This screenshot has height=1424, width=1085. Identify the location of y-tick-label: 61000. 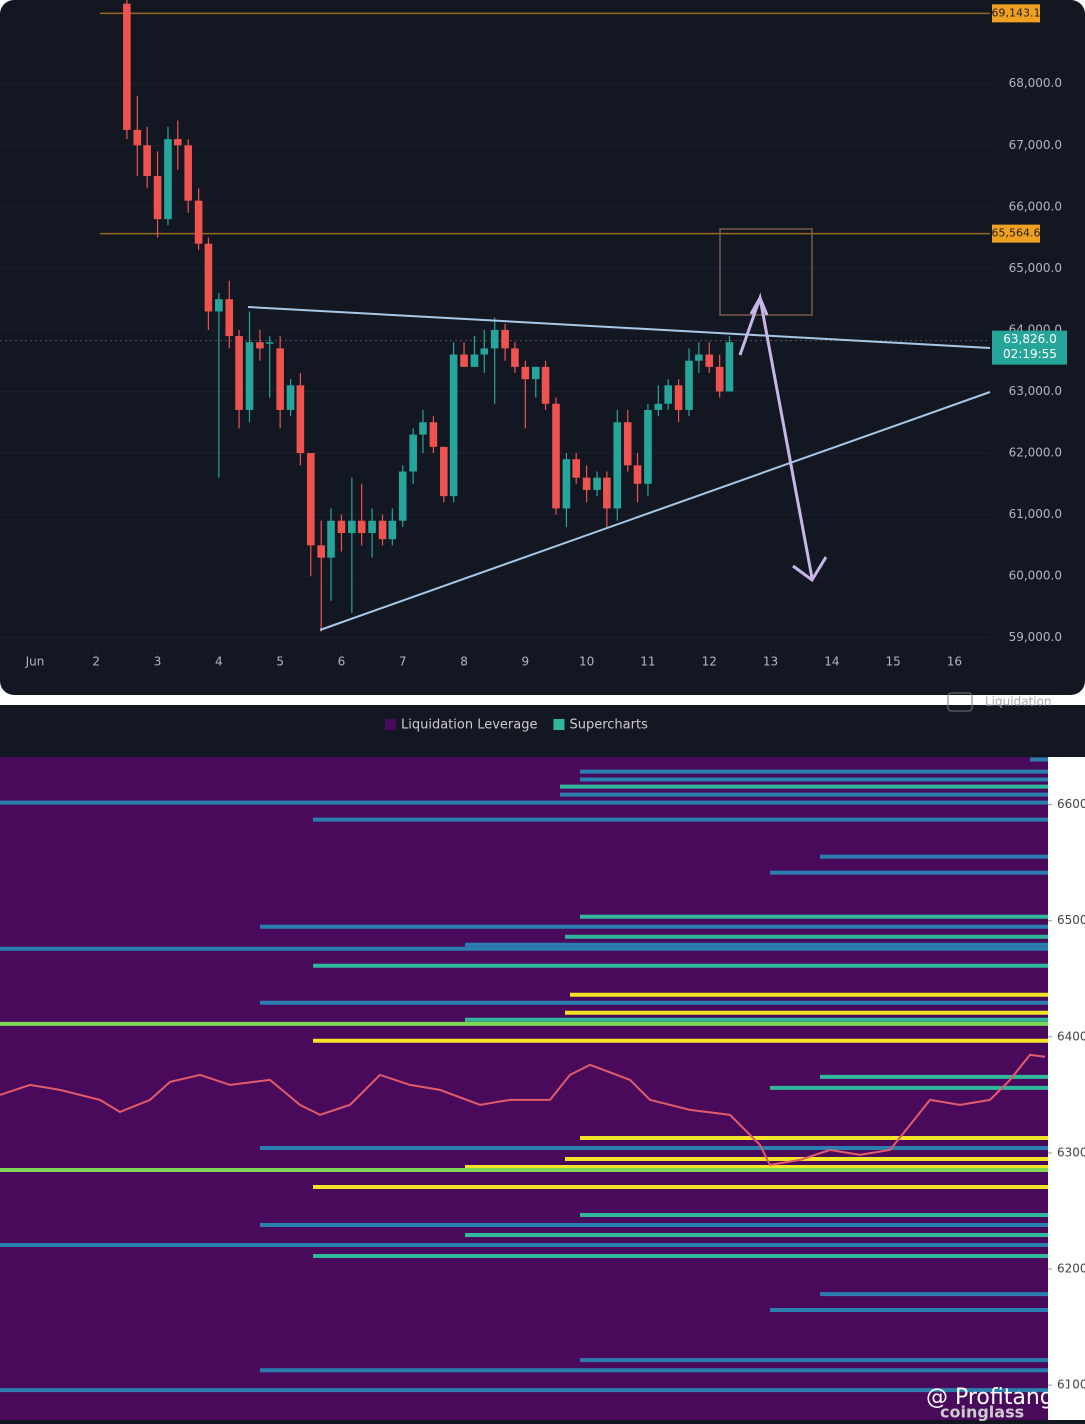
(1071, 1385).